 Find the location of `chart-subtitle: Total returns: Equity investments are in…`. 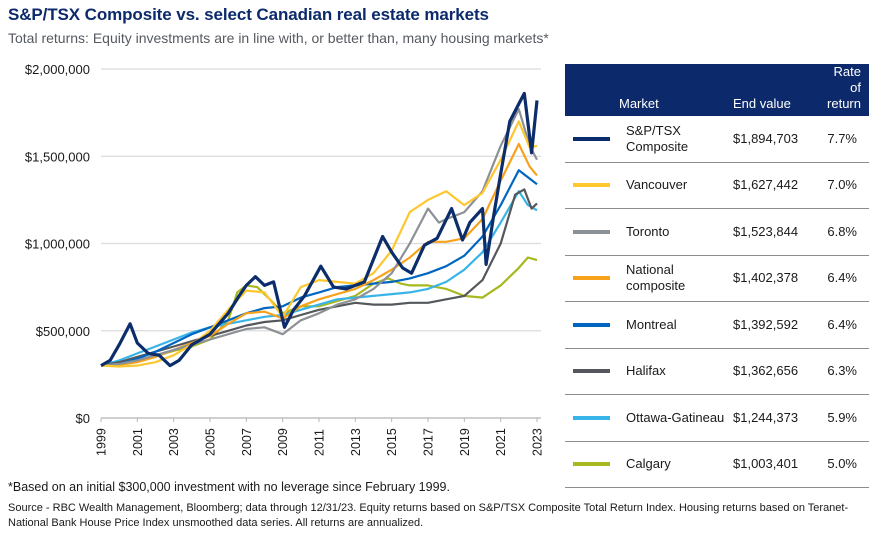

chart-subtitle: Total returns: Equity investments are in… is located at coordinates (278, 38).